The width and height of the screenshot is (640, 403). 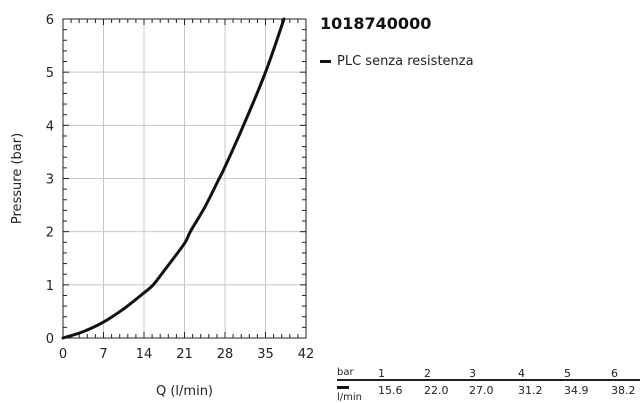 I want to click on x-tick-label: 35, so click(x=265, y=354).